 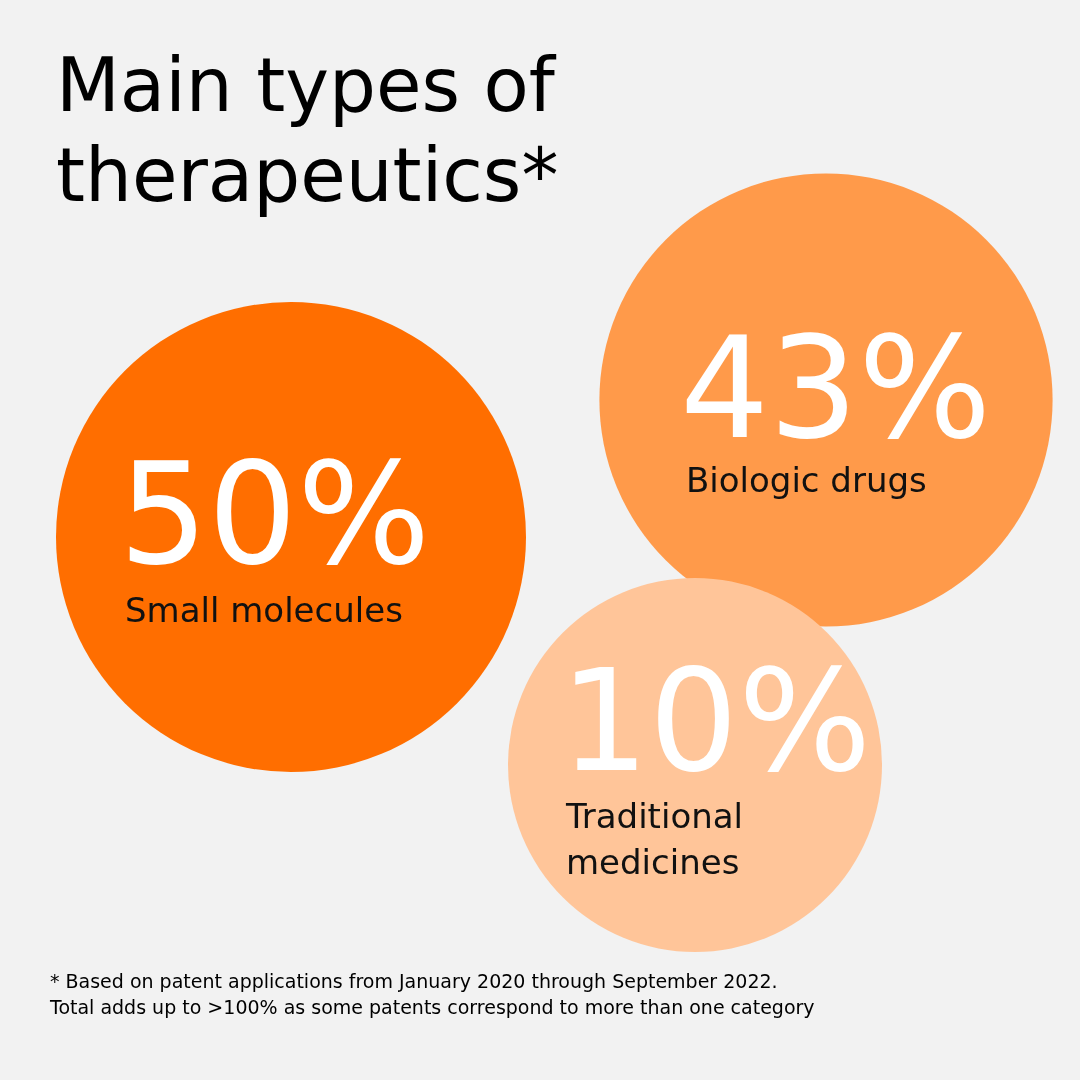 I want to click on text: Main types of therapeutics*, so click(x=308, y=130).